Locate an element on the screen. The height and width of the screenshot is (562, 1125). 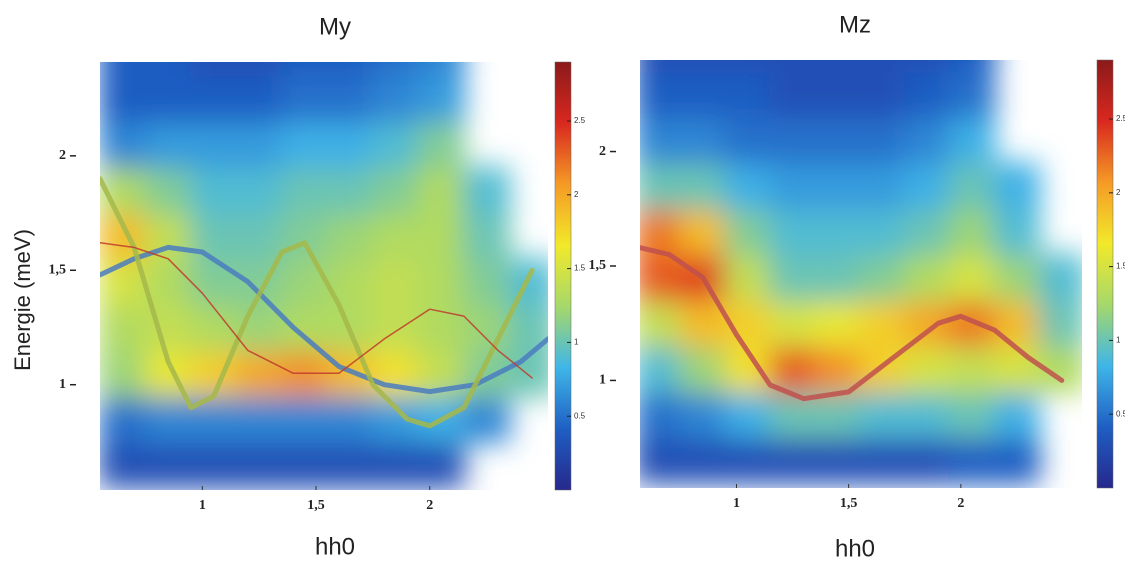
chart-title: Mz is located at coordinates (855, 24).